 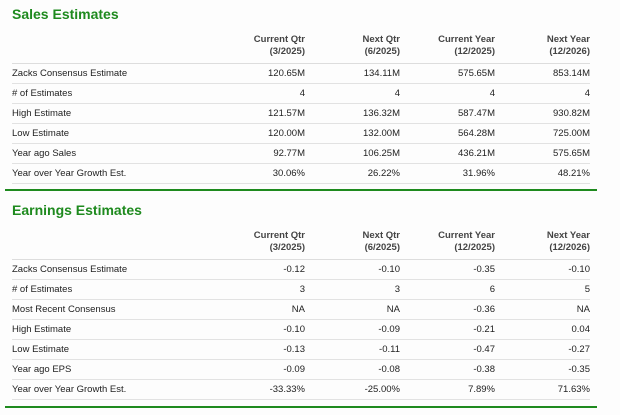 I want to click on cell-value: -25.00%, so click(x=352, y=389).